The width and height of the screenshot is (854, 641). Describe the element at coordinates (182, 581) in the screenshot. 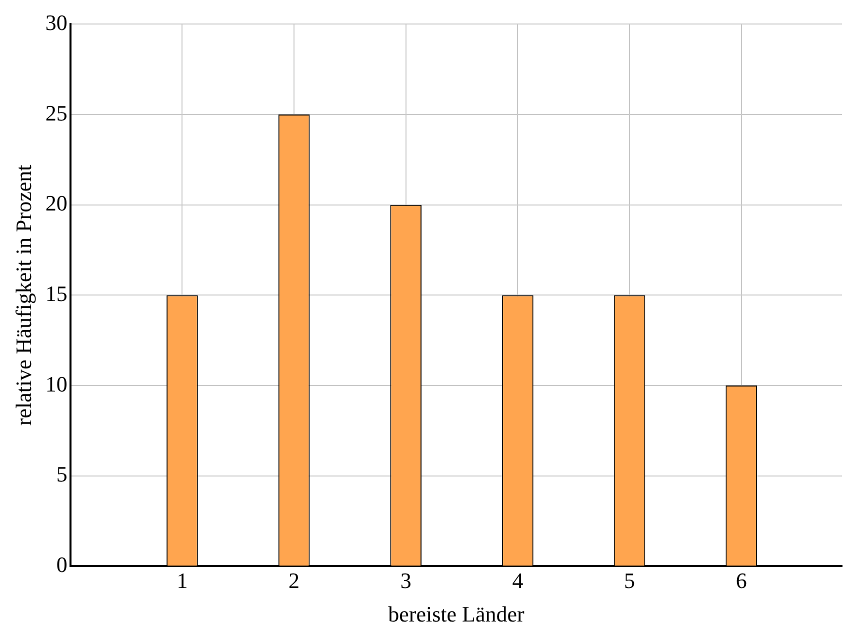

I see `x-tick-label: 1` at that location.